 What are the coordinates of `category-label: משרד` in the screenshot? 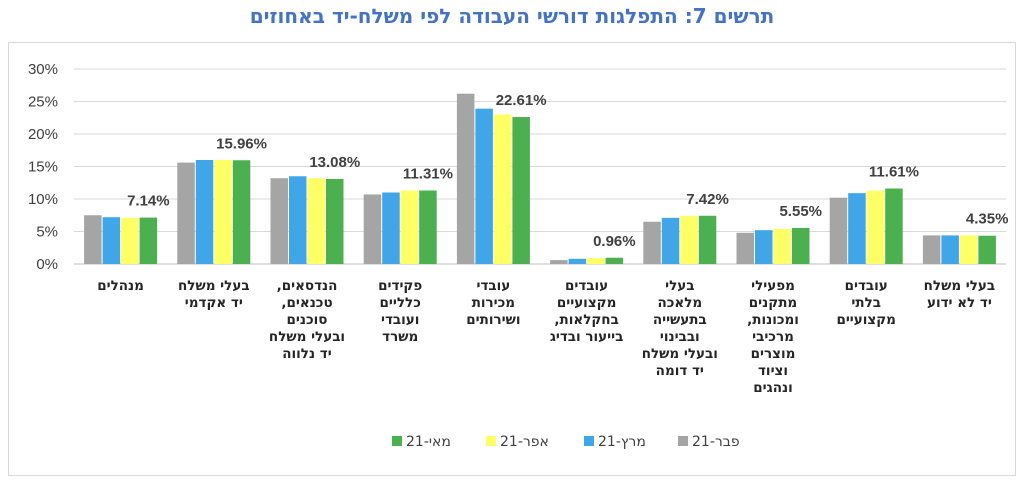 It's located at (400, 337).